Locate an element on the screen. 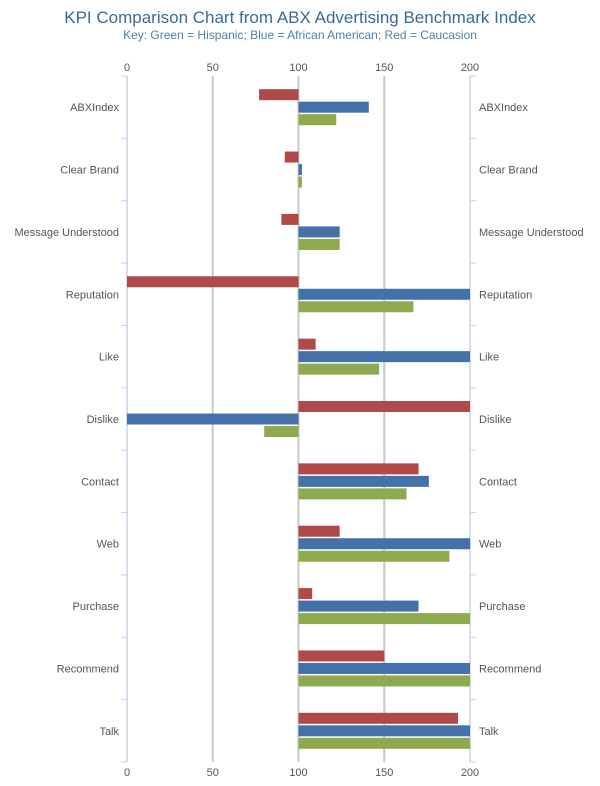 This screenshot has width=600, height=786. x-tick-label-top: 50 is located at coordinates (213, 68).